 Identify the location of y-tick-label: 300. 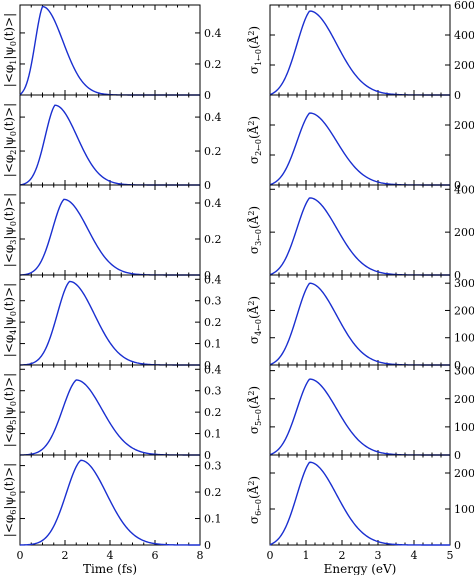
(464, 283).